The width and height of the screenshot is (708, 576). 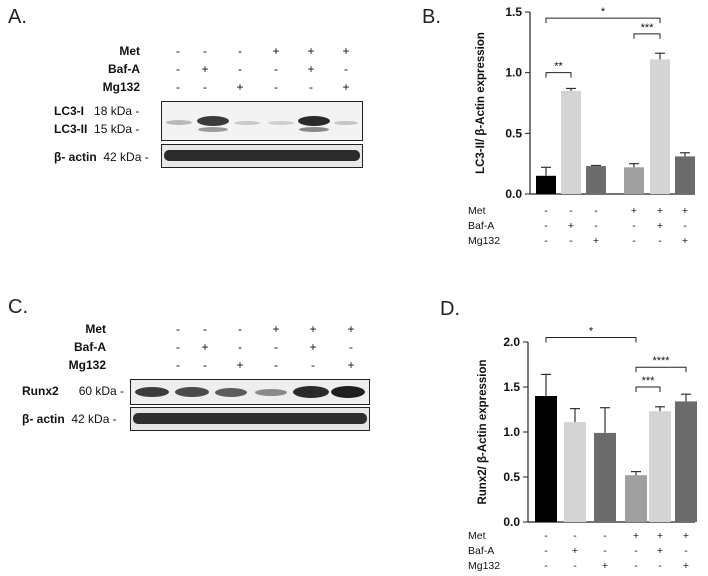 What do you see at coordinates (262, 121) in the screenshot?
I see `blot-image-lc3` at bounding box center [262, 121].